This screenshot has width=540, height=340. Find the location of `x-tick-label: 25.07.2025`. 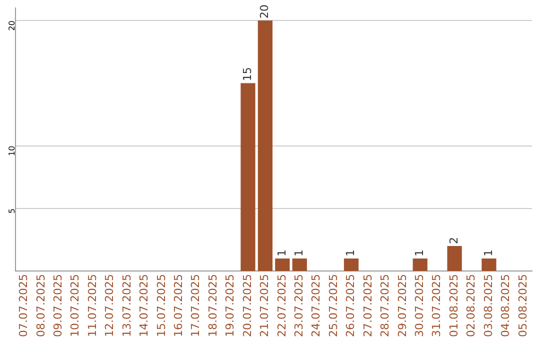

x-tick-label: 25.07.2025 is located at coordinates (333, 306).